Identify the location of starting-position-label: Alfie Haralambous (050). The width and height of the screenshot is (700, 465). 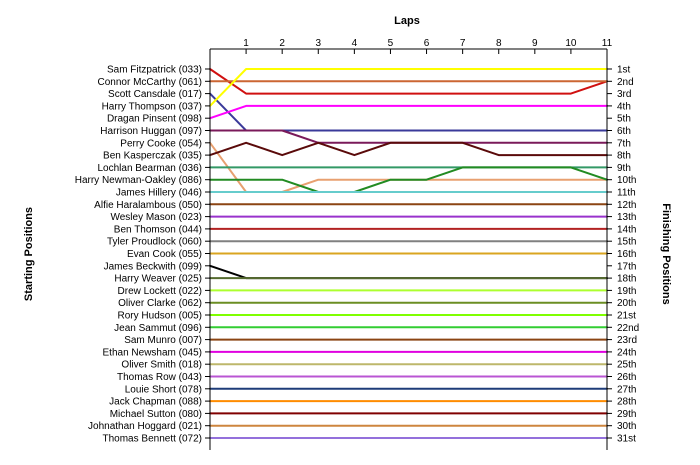
(148, 205).